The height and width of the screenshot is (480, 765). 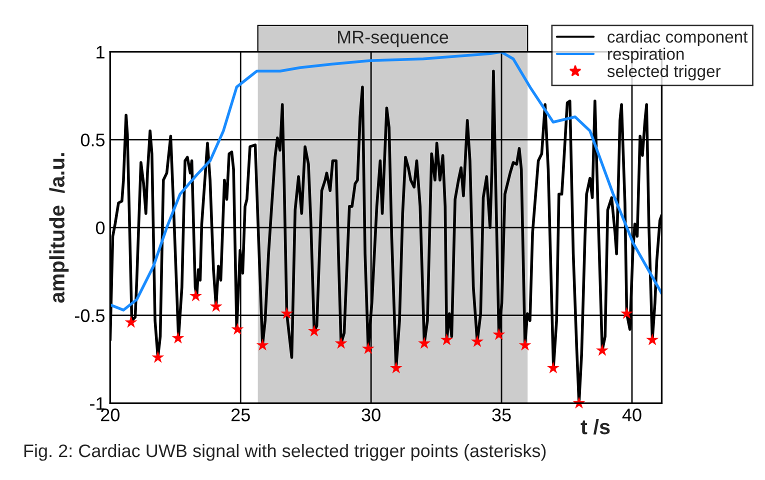 I want to click on y-tick-label: -0.5, so click(x=89, y=315).